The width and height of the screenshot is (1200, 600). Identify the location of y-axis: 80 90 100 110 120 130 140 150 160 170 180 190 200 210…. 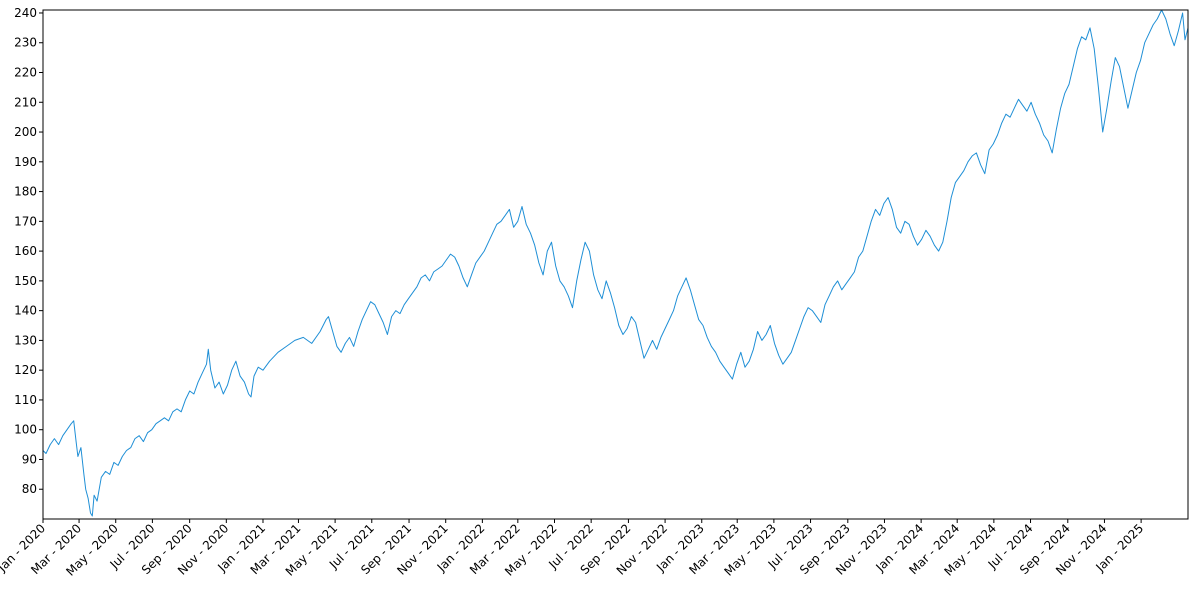
(28, 251).